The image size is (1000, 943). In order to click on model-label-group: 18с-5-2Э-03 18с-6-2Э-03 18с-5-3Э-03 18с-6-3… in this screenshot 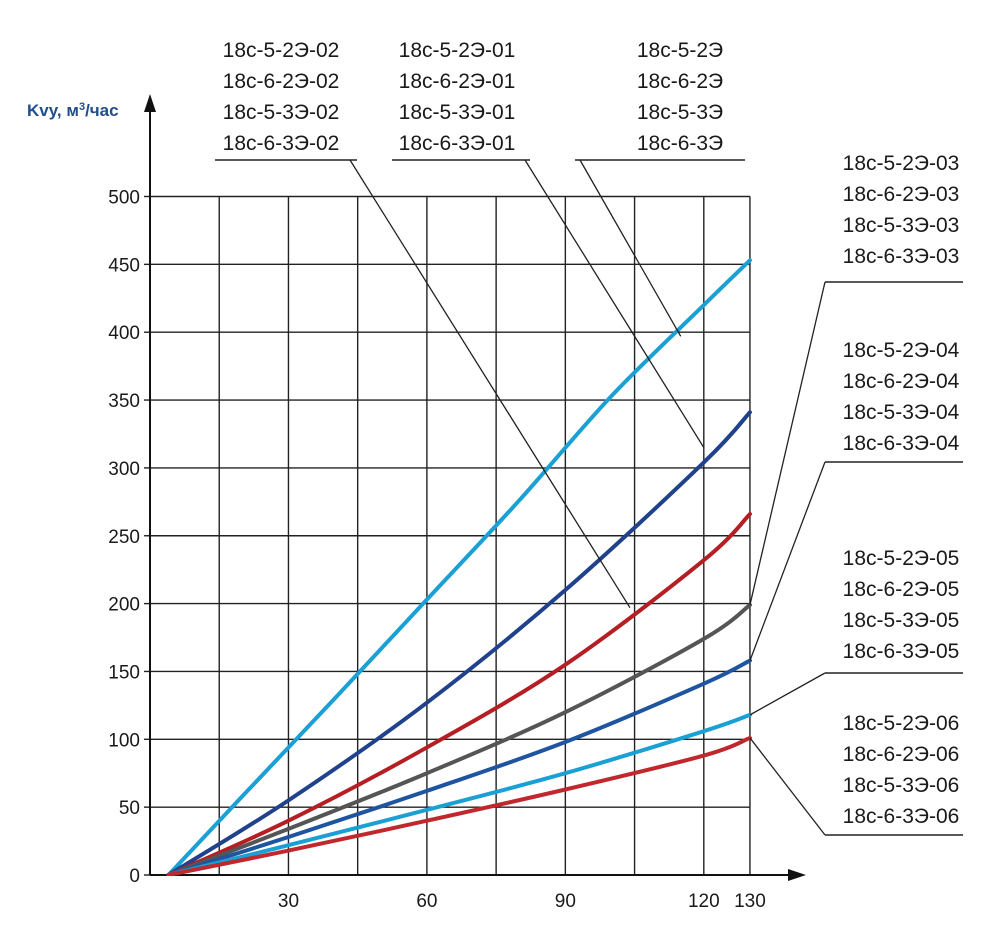, I will do `click(856, 379)`.